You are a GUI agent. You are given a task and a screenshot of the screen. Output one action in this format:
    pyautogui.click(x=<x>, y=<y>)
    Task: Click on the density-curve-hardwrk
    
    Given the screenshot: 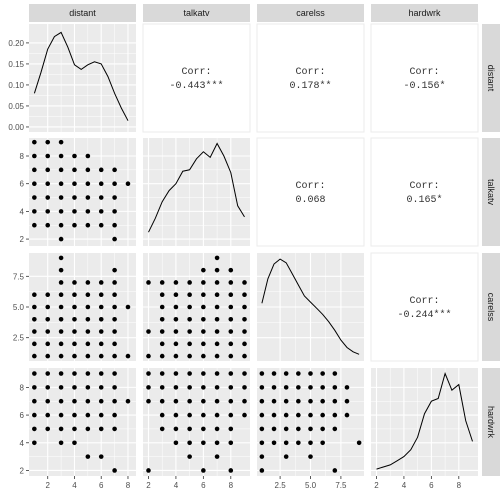 What is the action you would take?
    pyautogui.click(x=424, y=420)
    